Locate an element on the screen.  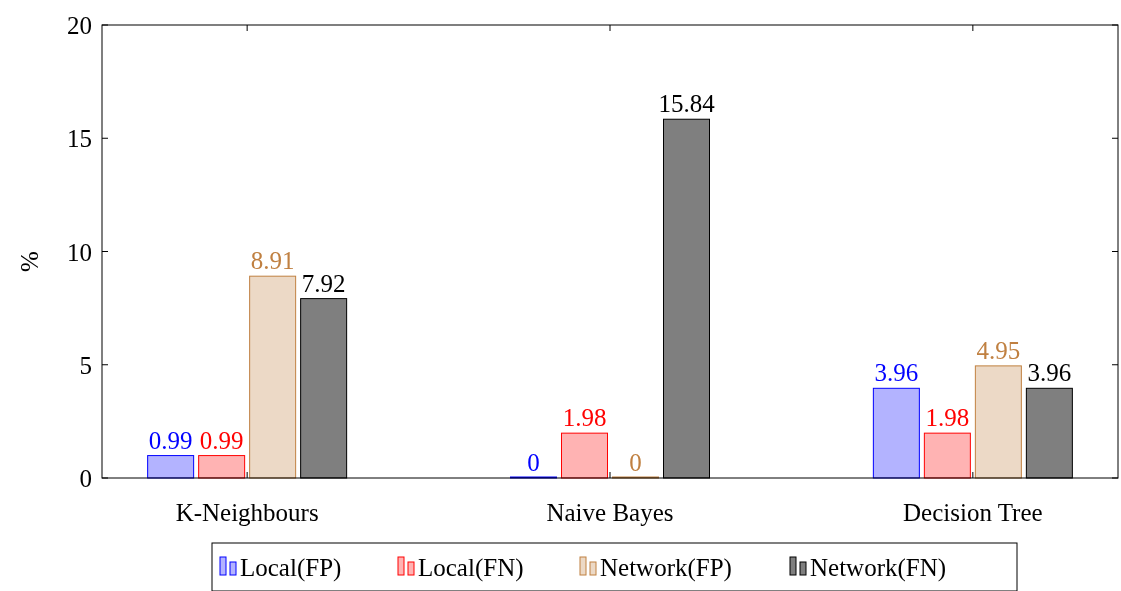
y-tick-label: 15 is located at coordinates (79, 139).